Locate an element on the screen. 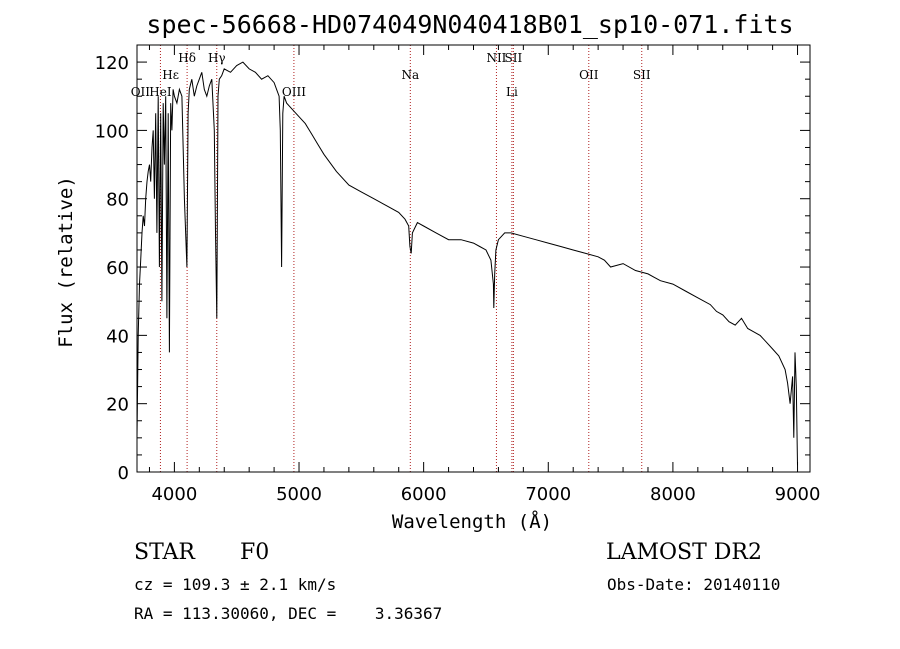 Image resolution: width=900 pixels, height=649 pixels. x-tick-label: 4000 is located at coordinates (174, 494).